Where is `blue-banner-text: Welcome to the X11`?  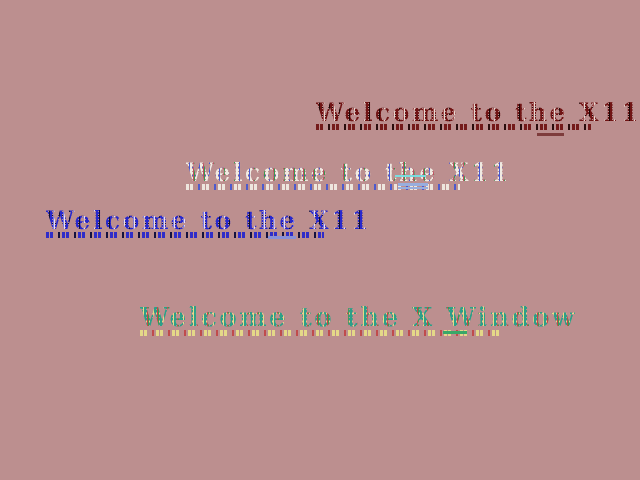 blue-banner-text: Welcome to the X11 is located at coordinates (208, 220).